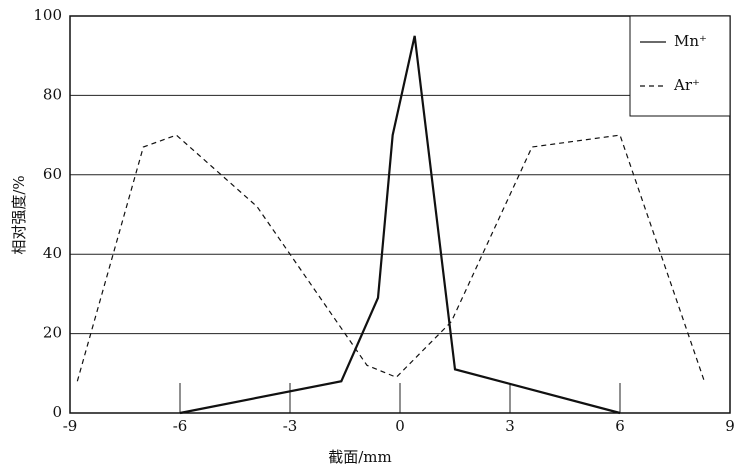  I want to click on y-axis-label: 相对强度/%, so click(19, 214).